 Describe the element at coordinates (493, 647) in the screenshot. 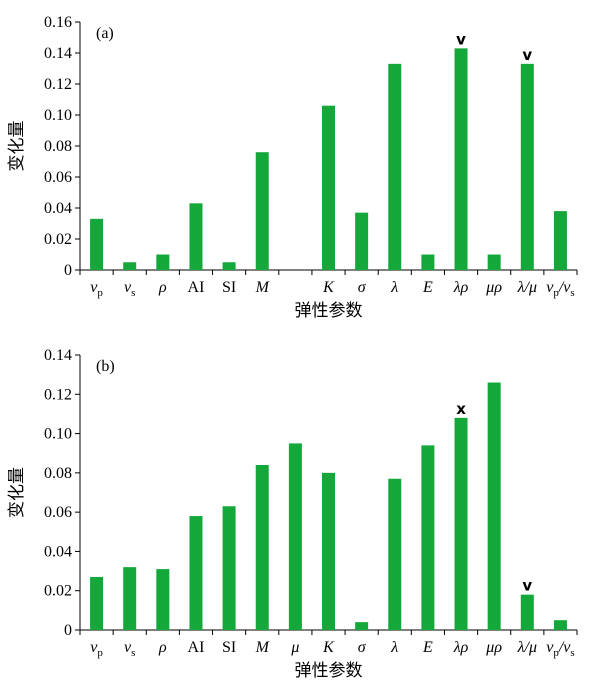

I see `panel-b-category-label: μρ` at that location.